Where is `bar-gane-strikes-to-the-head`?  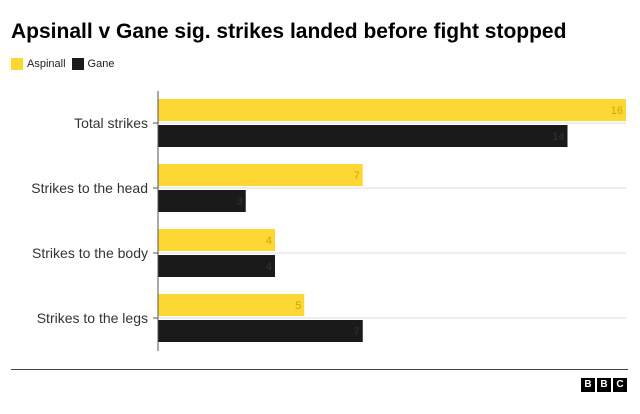 bar-gane-strikes-to-the-head is located at coordinates (202, 201).